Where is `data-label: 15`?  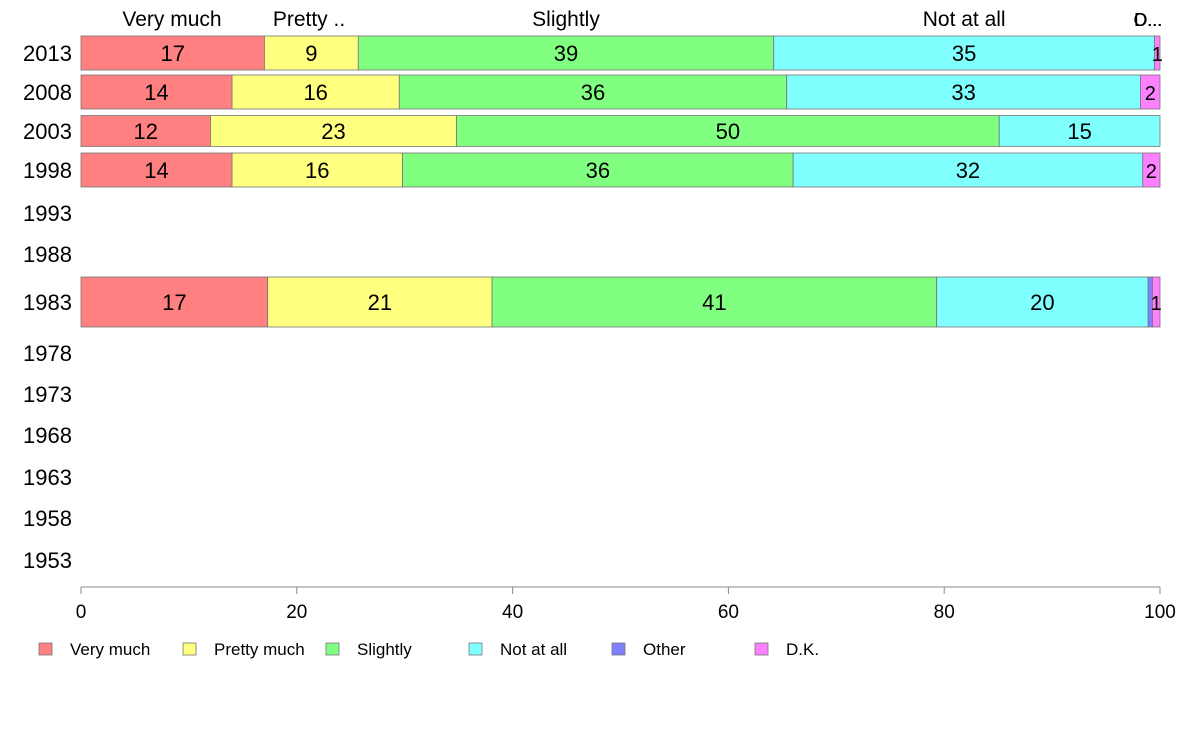 data-label: 15 is located at coordinates (1079, 131).